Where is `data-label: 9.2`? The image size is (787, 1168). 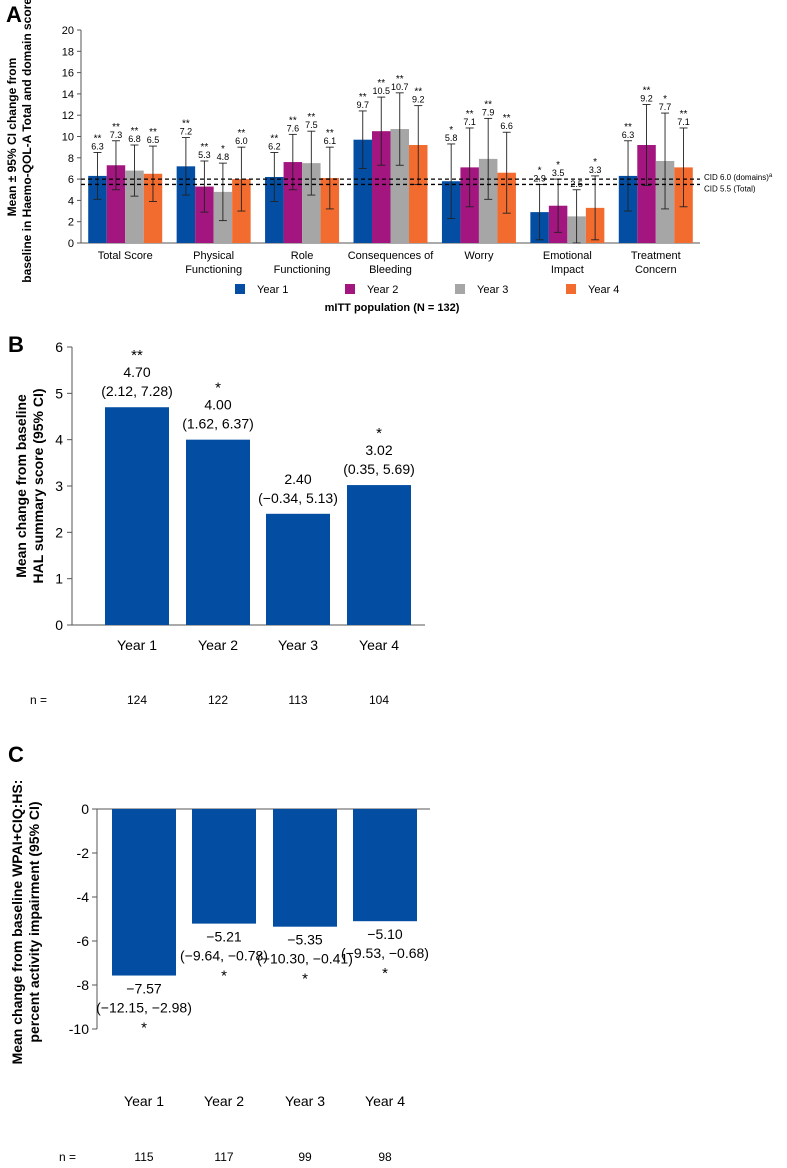 data-label: 9.2 is located at coordinates (418, 100).